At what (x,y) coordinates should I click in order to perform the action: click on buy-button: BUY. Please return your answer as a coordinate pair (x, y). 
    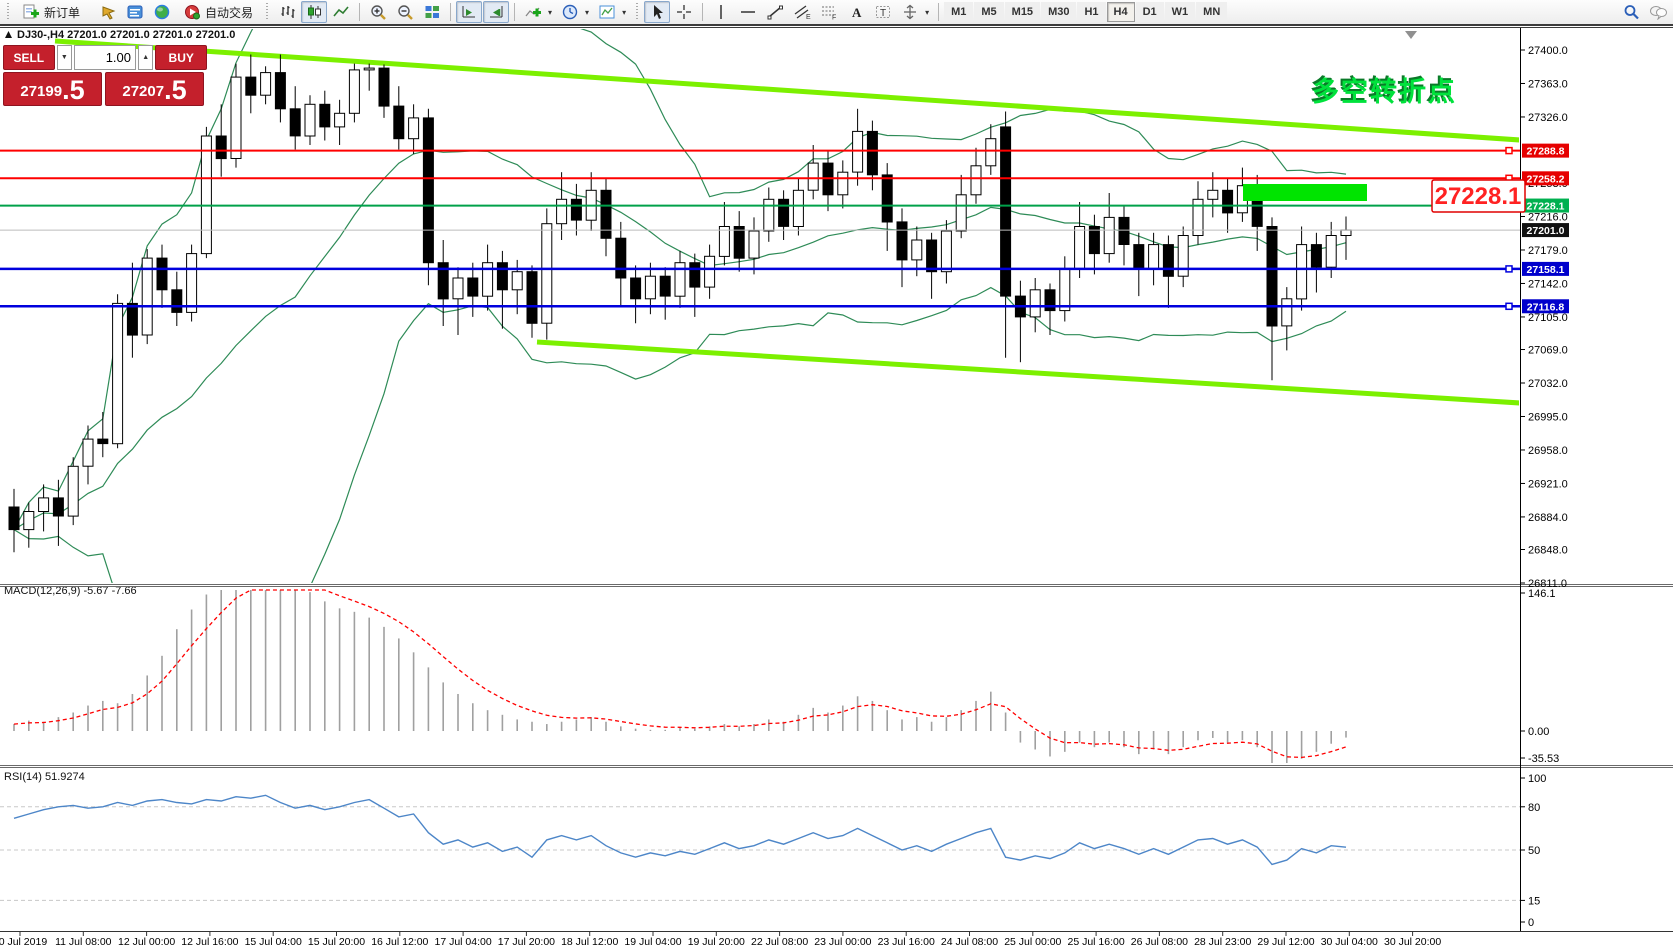
    Looking at the image, I should click on (181, 57).